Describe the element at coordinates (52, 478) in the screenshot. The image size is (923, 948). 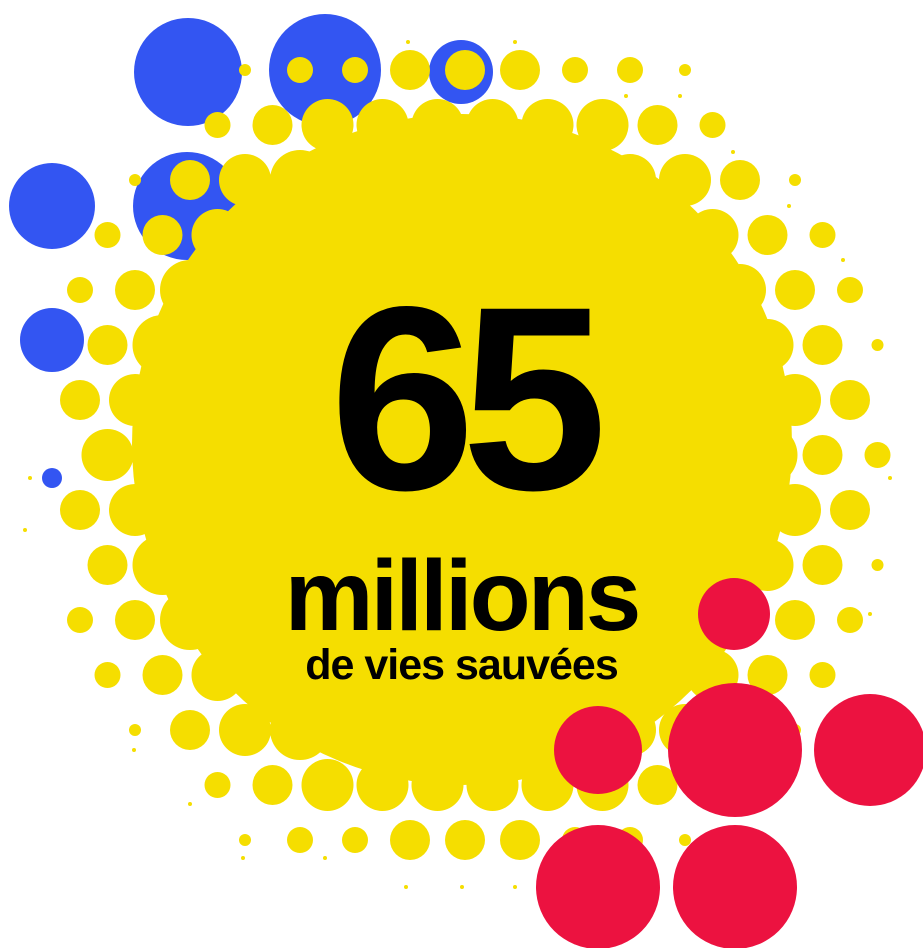
I see `blue-dot` at that location.